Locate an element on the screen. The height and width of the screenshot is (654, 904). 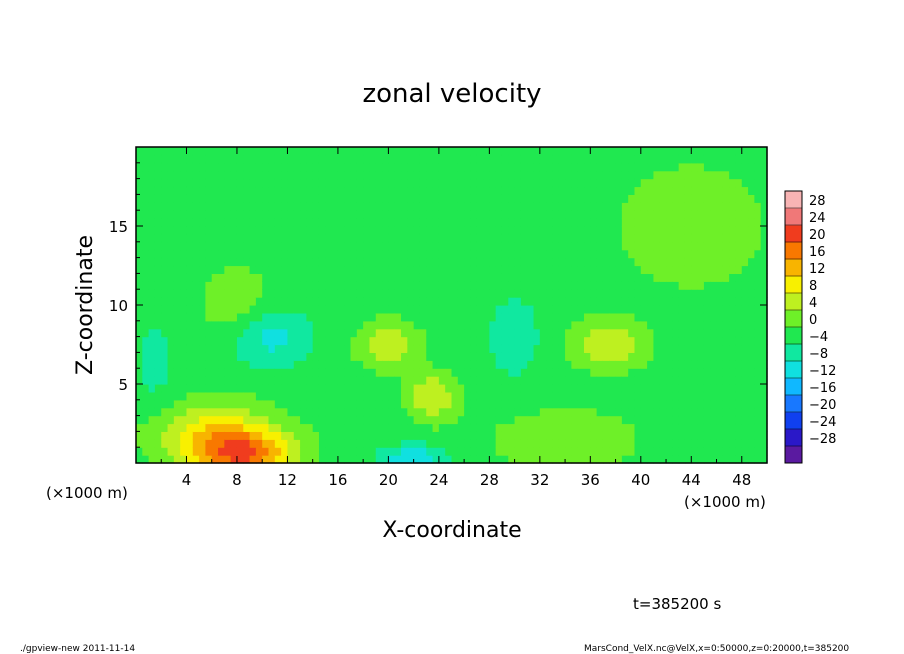
x-tick-label: 4 is located at coordinates (187, 480).